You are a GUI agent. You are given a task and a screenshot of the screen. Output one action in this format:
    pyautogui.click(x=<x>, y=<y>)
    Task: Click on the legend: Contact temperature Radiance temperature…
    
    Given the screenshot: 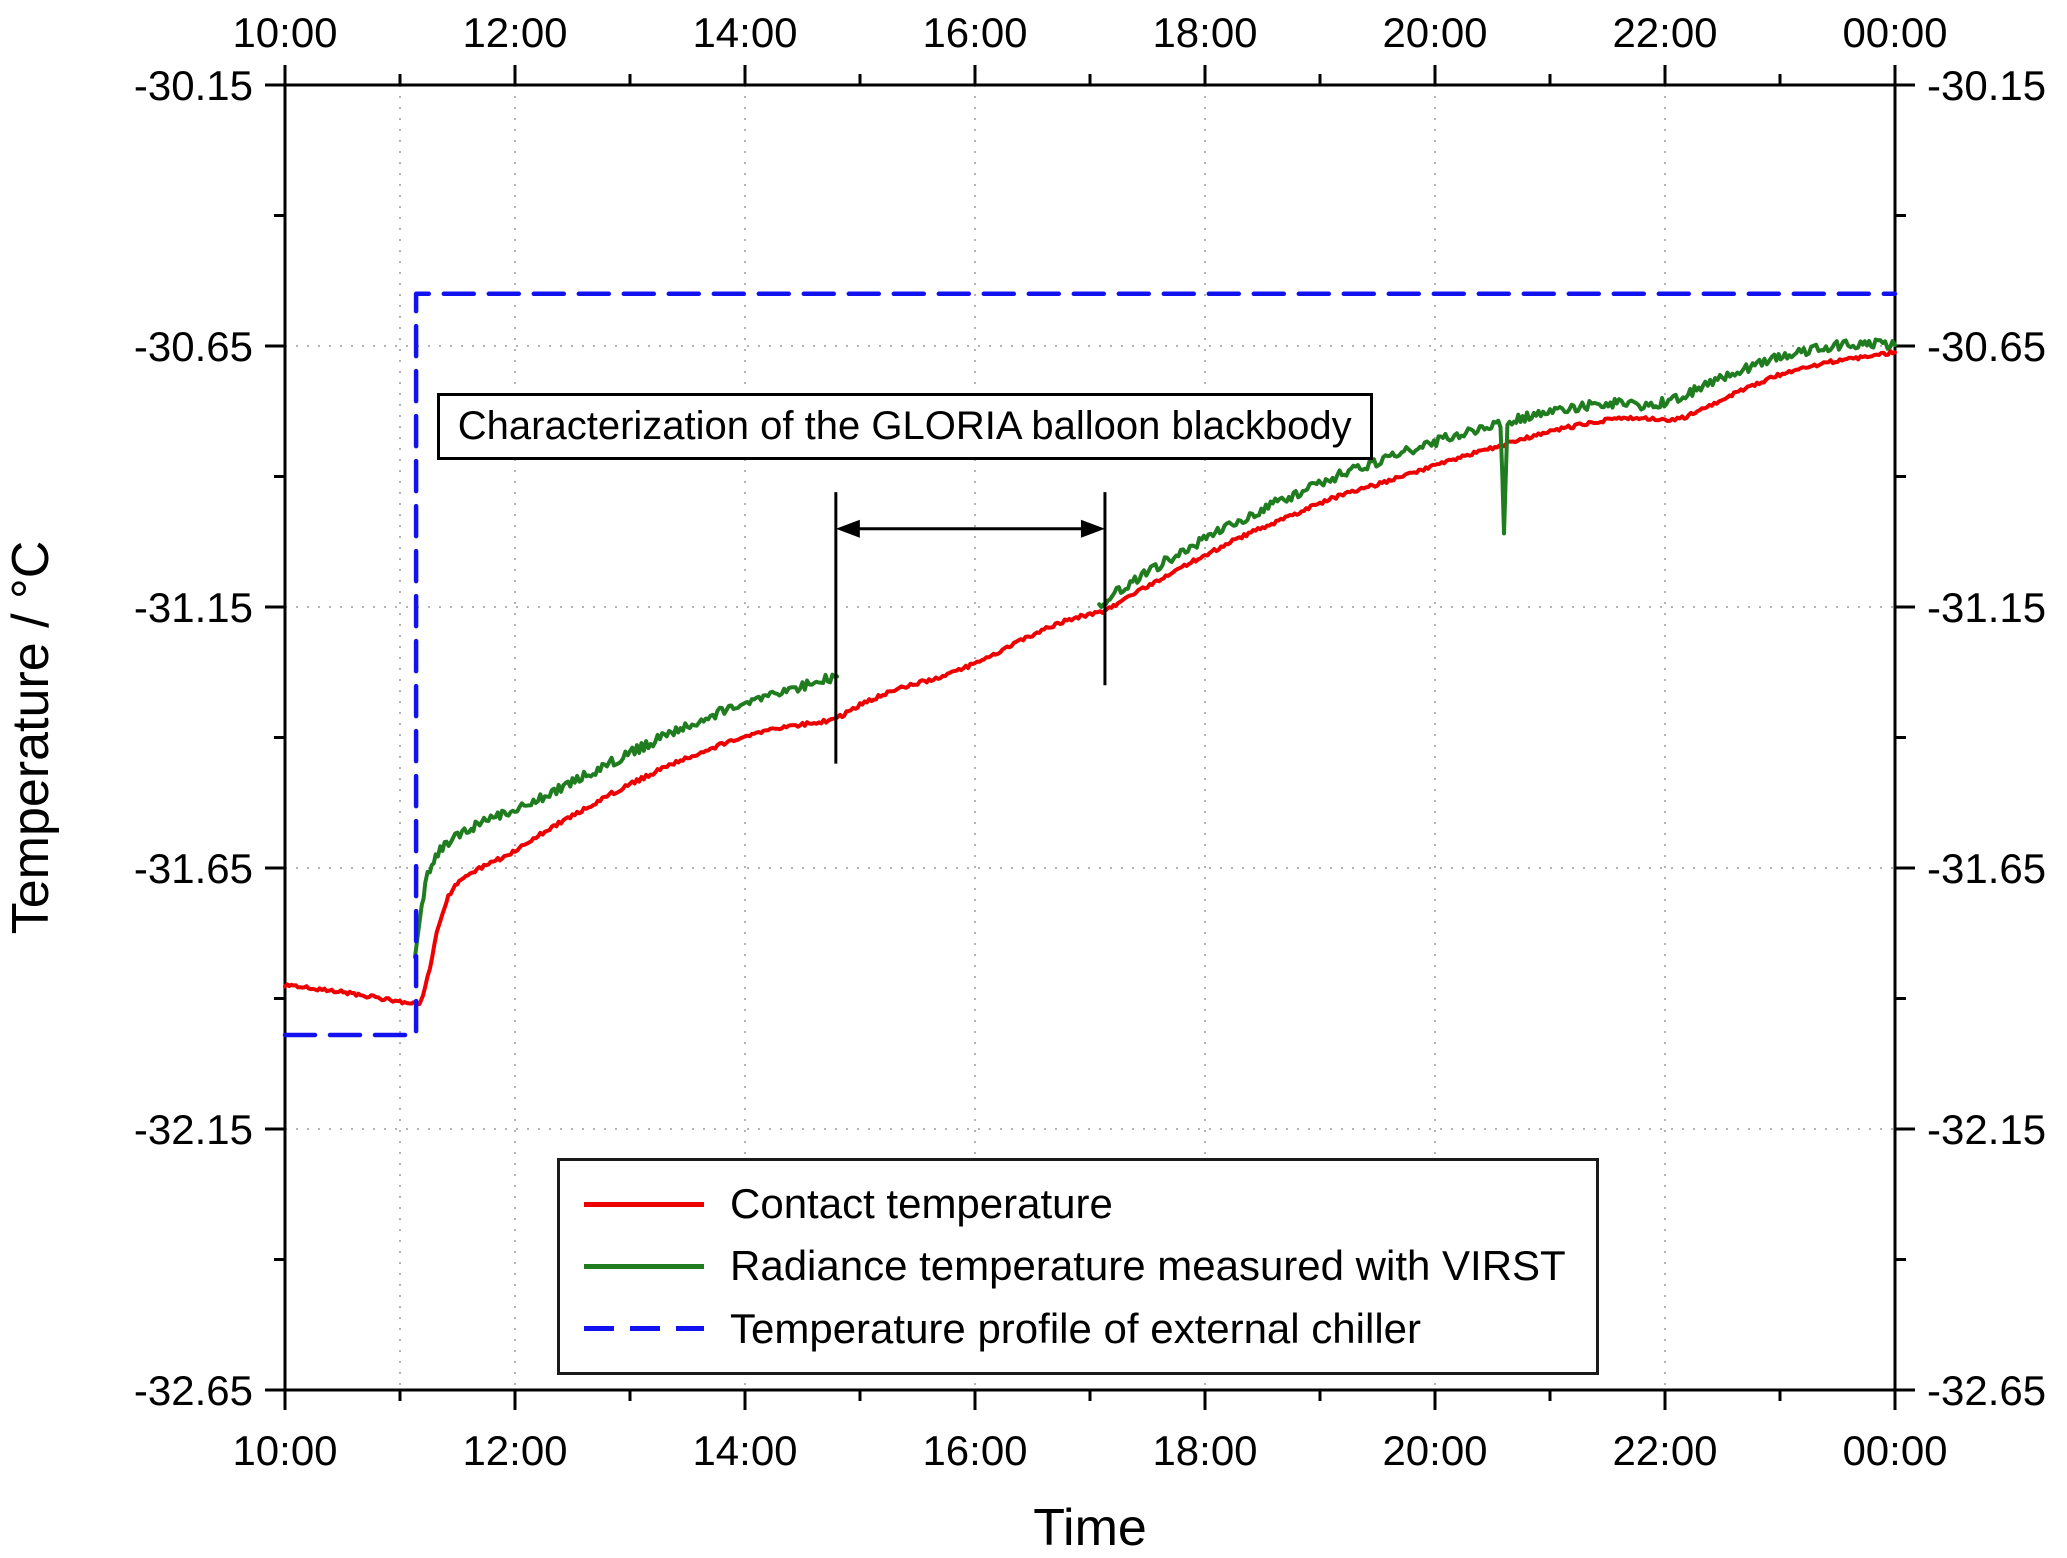 What is the action you would take?
    pyautogui.click(x=1078, y=1267)
    